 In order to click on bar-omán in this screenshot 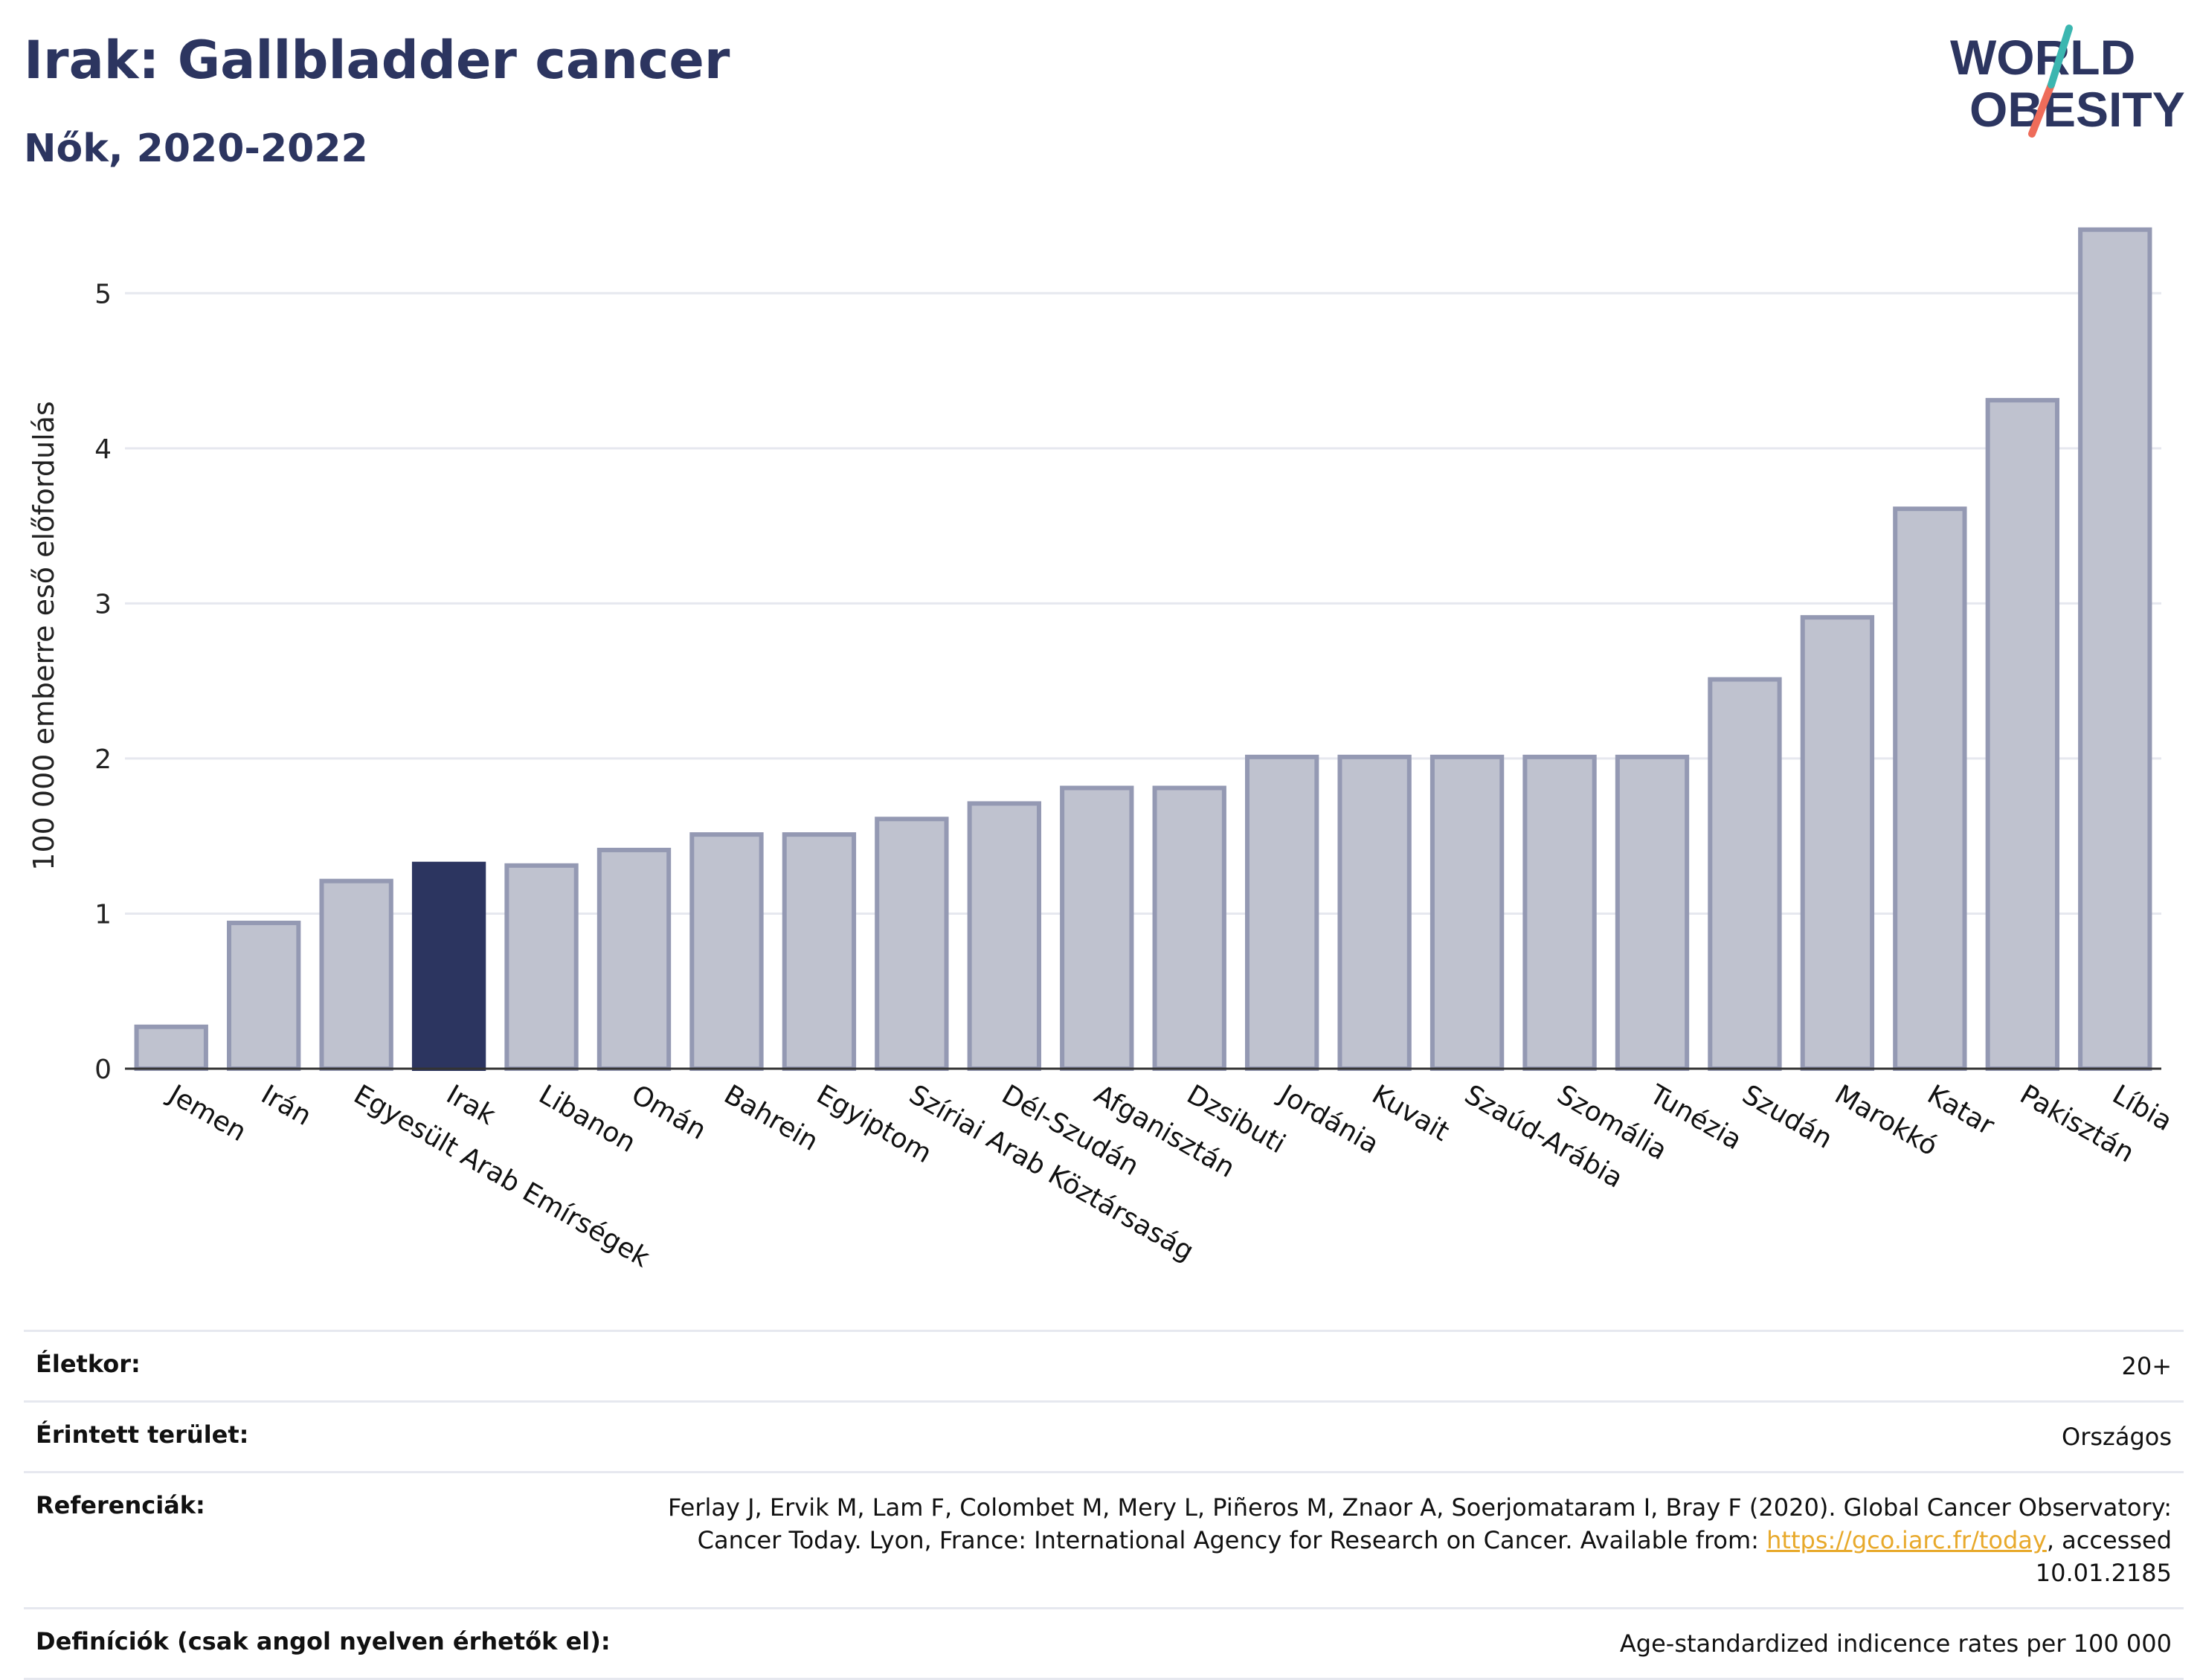, I will do `click(634, 959)`.